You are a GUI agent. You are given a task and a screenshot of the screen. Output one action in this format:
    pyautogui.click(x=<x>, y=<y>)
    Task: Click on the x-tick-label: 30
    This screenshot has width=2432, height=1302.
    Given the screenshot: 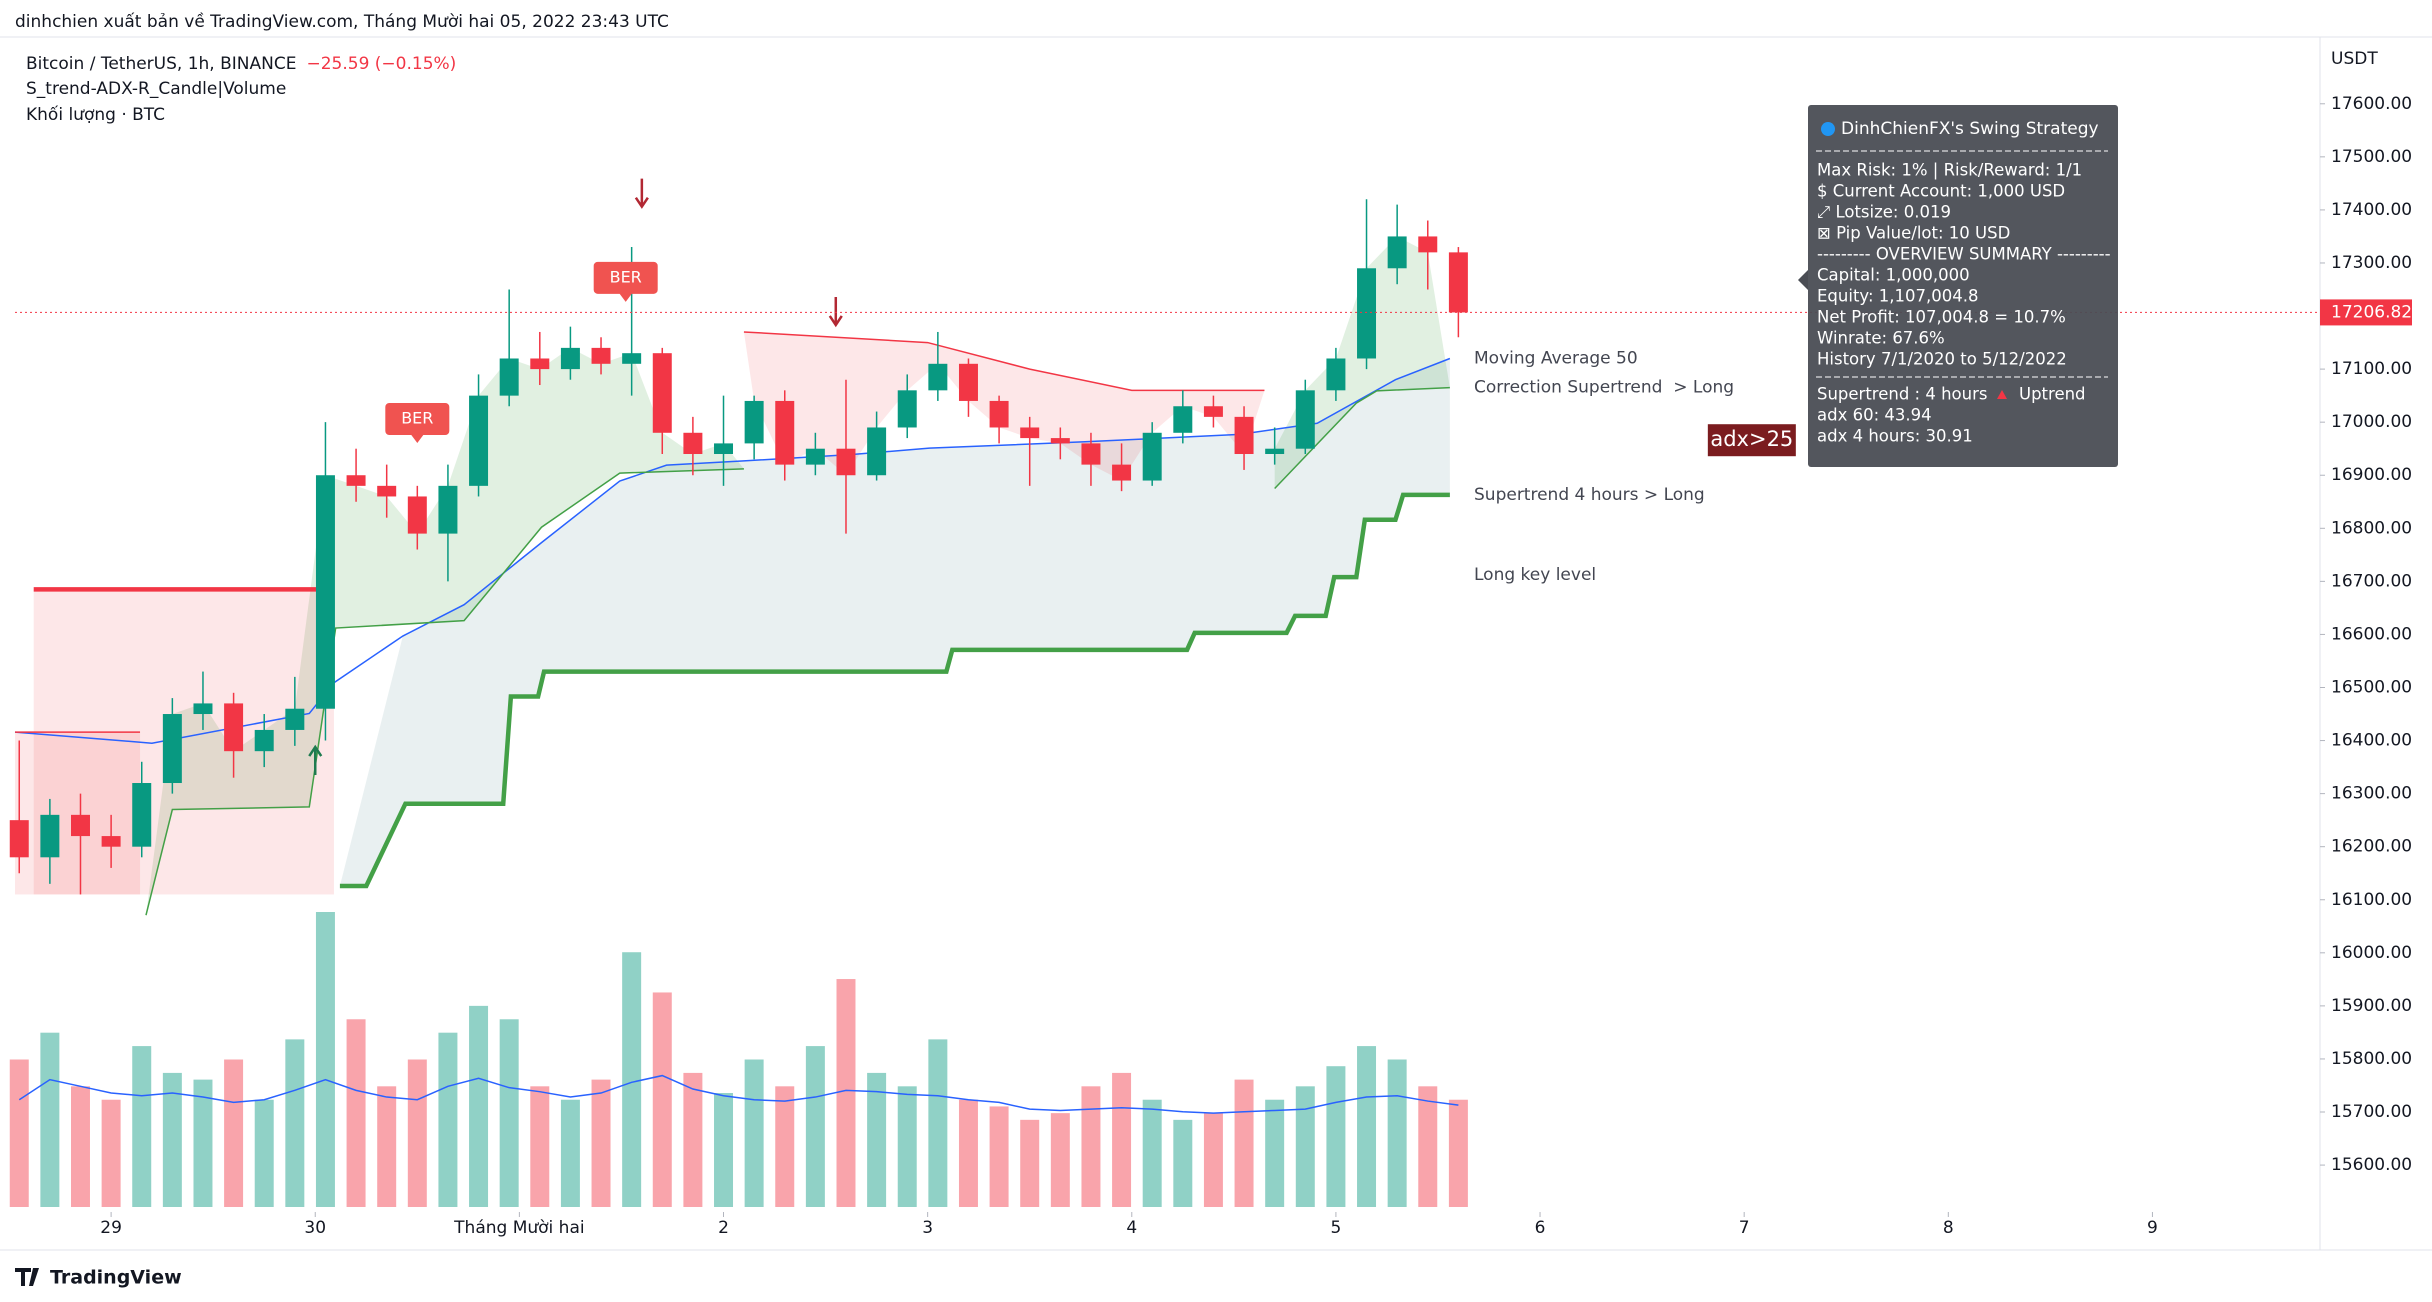 What is the action you would take?
    pyautogui.click(x=315, y=1228)
    